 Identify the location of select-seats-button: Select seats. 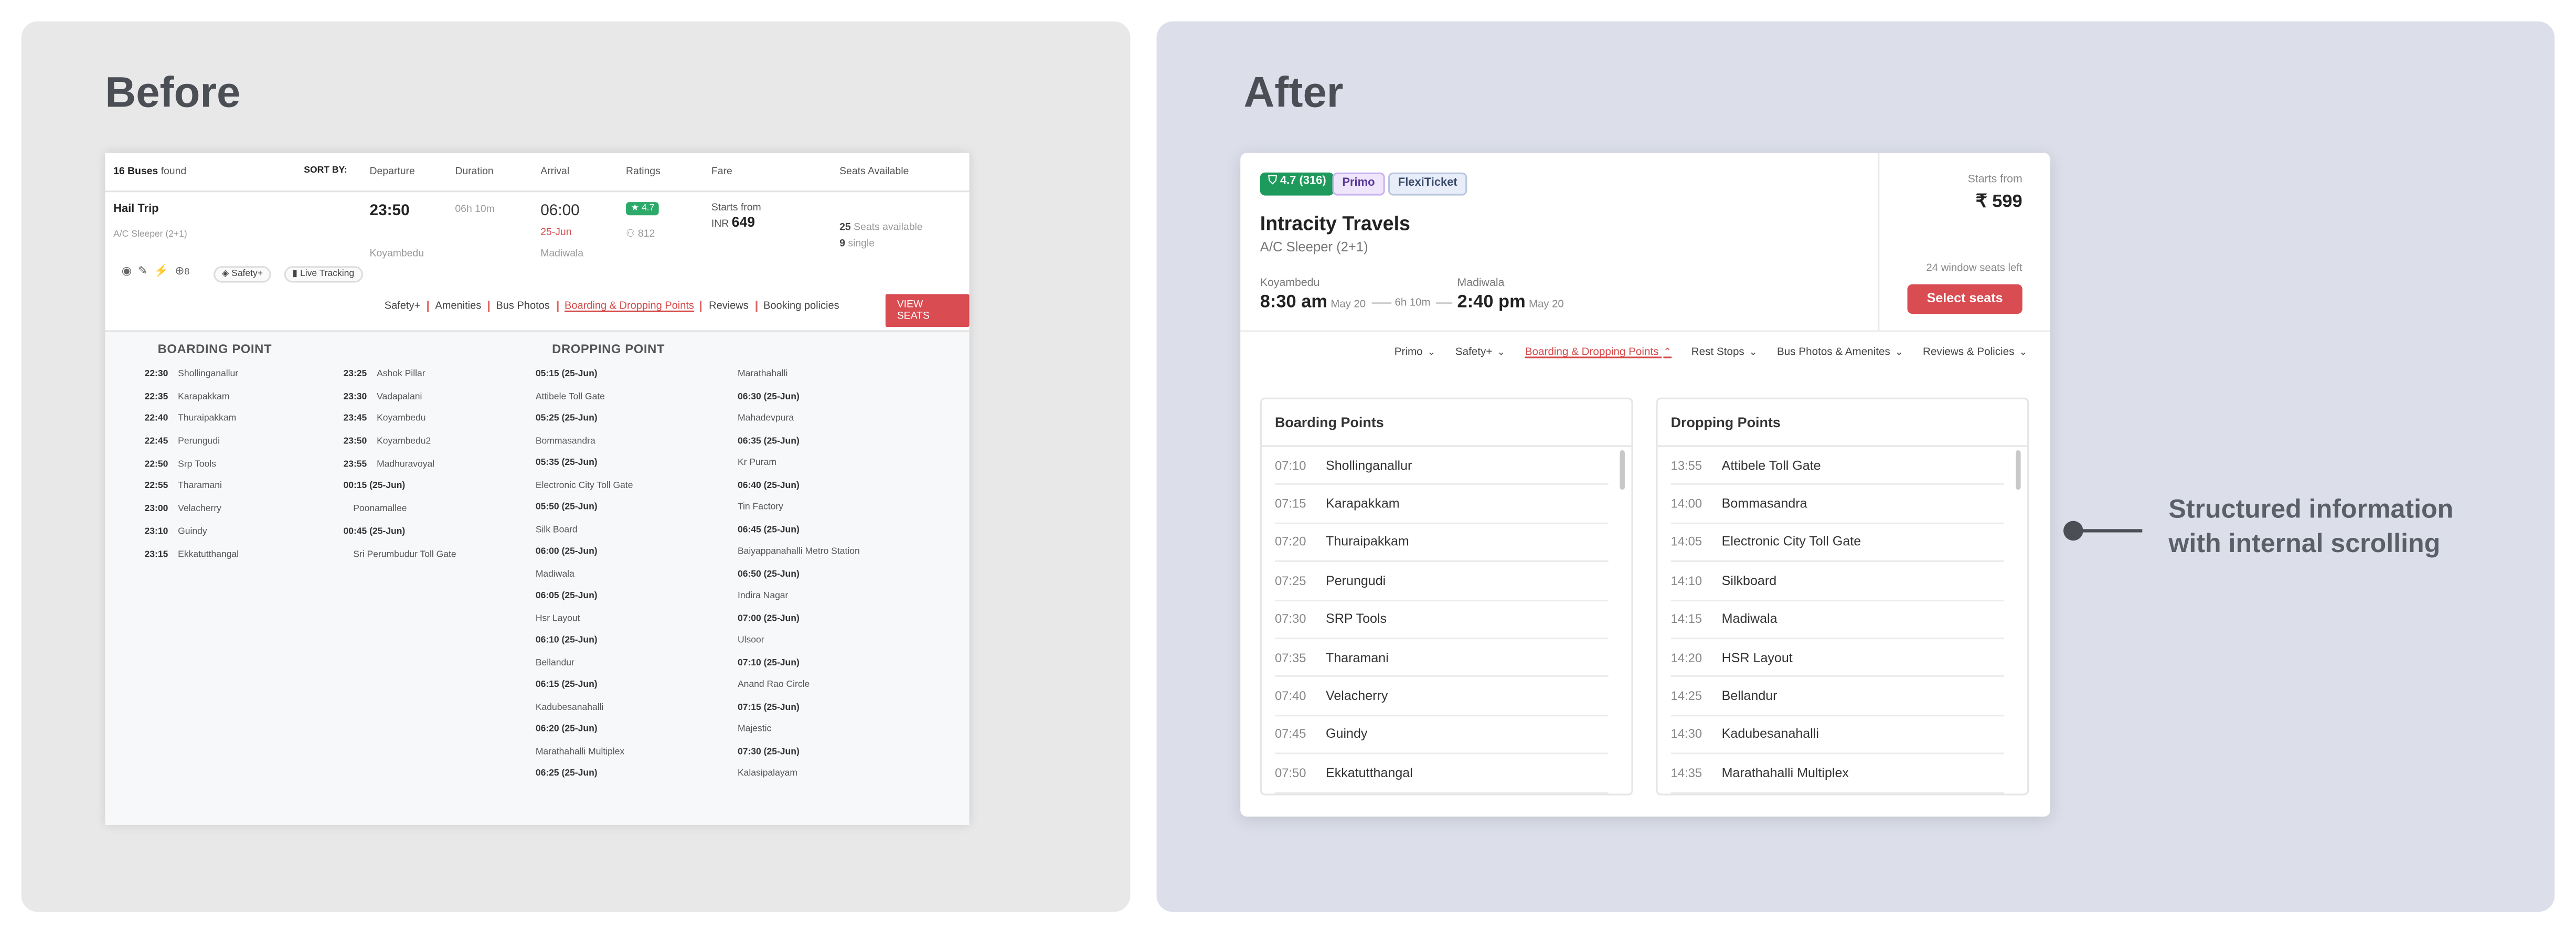
(1965, 299).